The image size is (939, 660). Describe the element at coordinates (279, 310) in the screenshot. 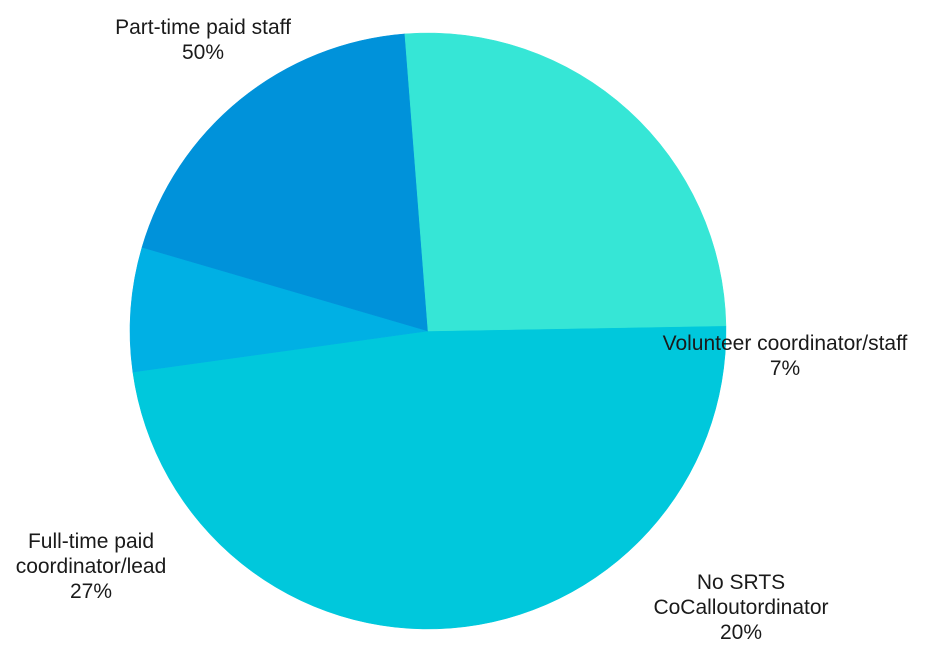

I see `pie-slice-volunteer-coordinator-staff` at that location.